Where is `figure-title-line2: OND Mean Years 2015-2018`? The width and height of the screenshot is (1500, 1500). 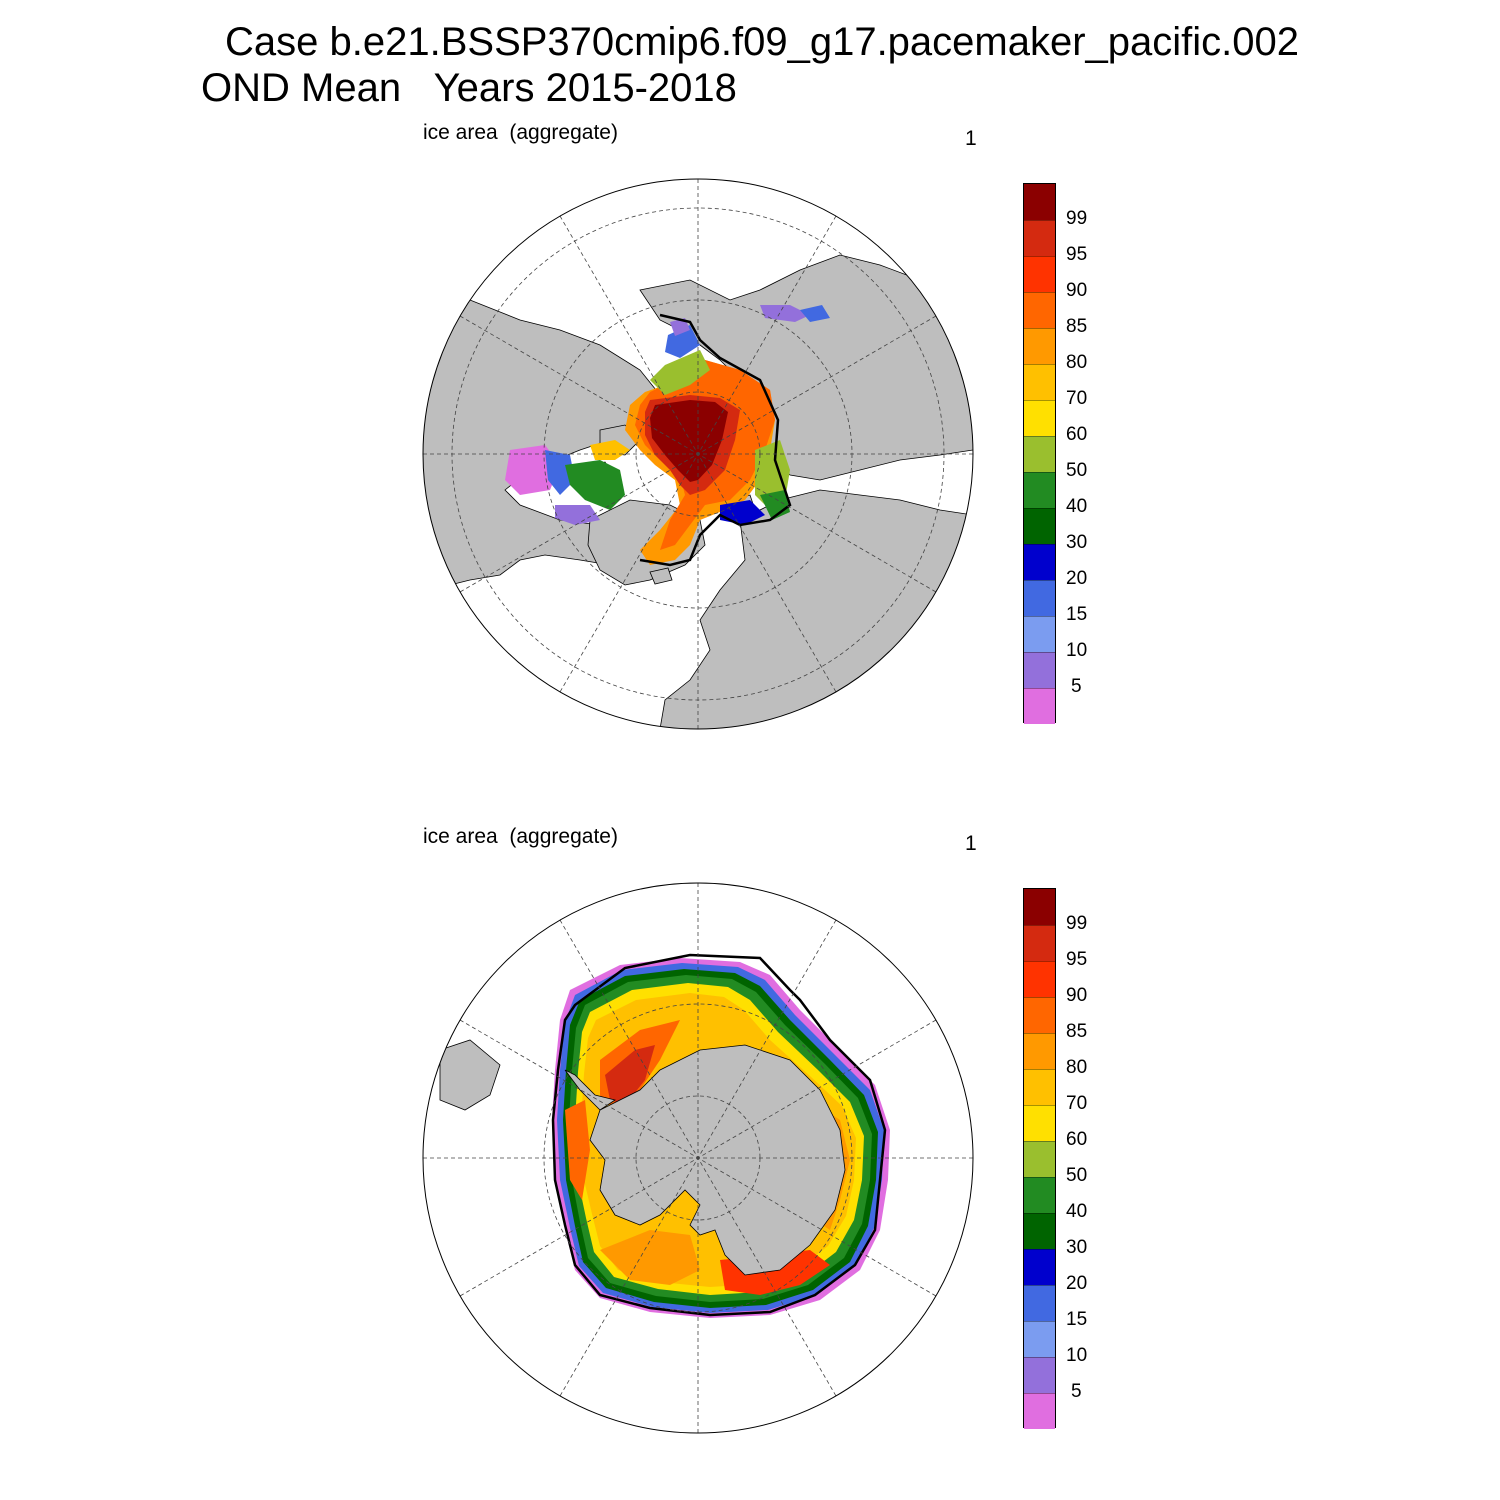 figure-title-line2: OND Mean Years 2015-2018 is located at coordinates (469, 88).